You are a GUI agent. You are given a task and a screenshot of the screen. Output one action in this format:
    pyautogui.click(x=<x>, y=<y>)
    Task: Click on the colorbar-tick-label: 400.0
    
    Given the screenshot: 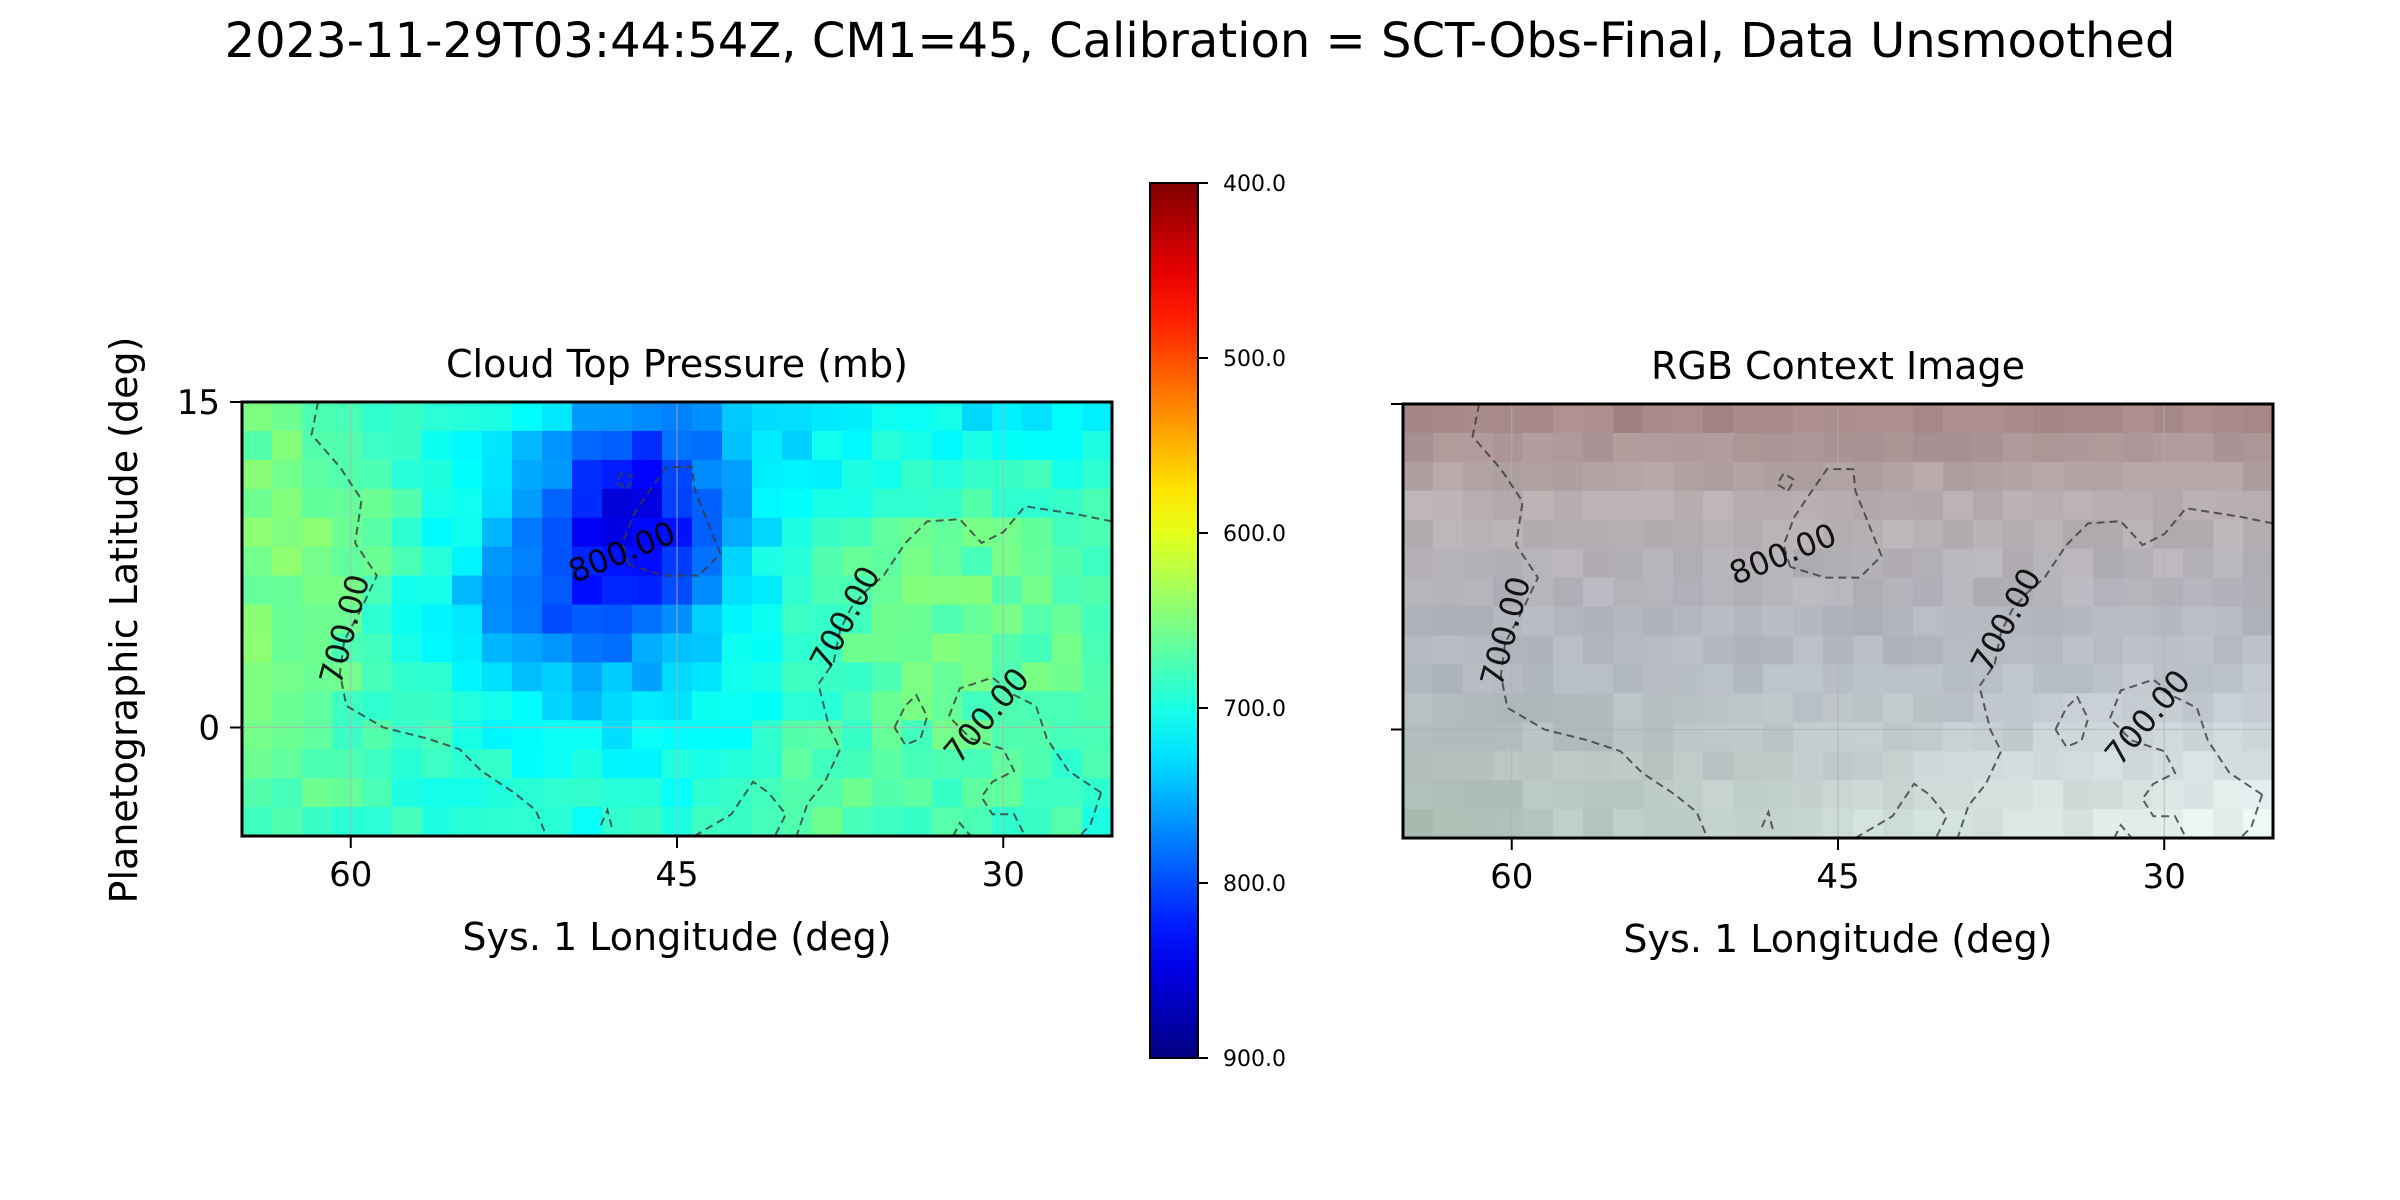 What is the action you would take?
    pyautogui.click(x=1254, y=184)
    